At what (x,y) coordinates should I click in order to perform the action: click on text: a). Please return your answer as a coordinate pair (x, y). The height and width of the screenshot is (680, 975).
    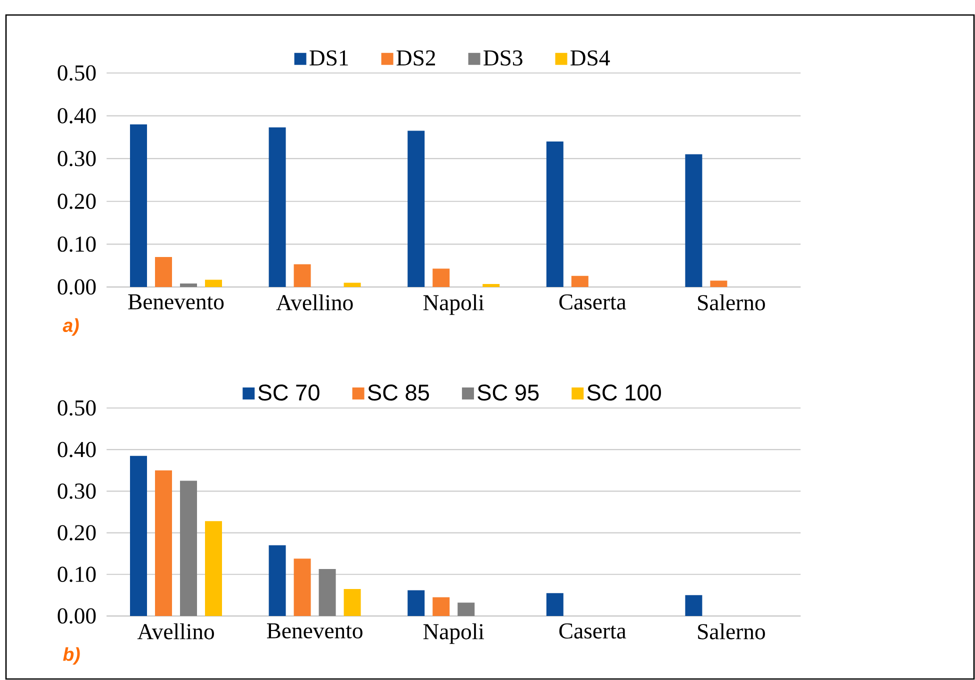
    Looking at the image, I should click on (70, 327).